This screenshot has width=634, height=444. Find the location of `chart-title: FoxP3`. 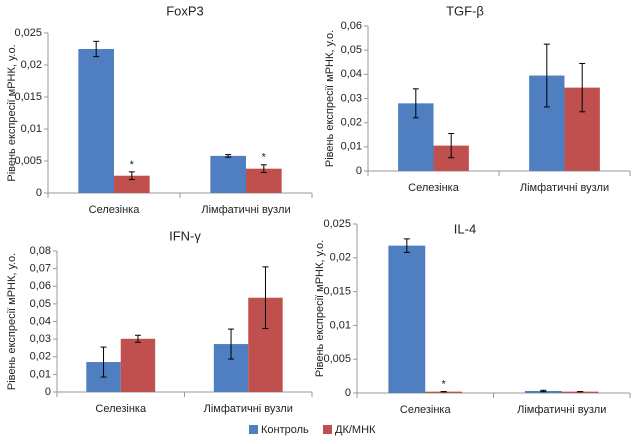

chart-title: FoxP3 is located at coordinates (185, 10).